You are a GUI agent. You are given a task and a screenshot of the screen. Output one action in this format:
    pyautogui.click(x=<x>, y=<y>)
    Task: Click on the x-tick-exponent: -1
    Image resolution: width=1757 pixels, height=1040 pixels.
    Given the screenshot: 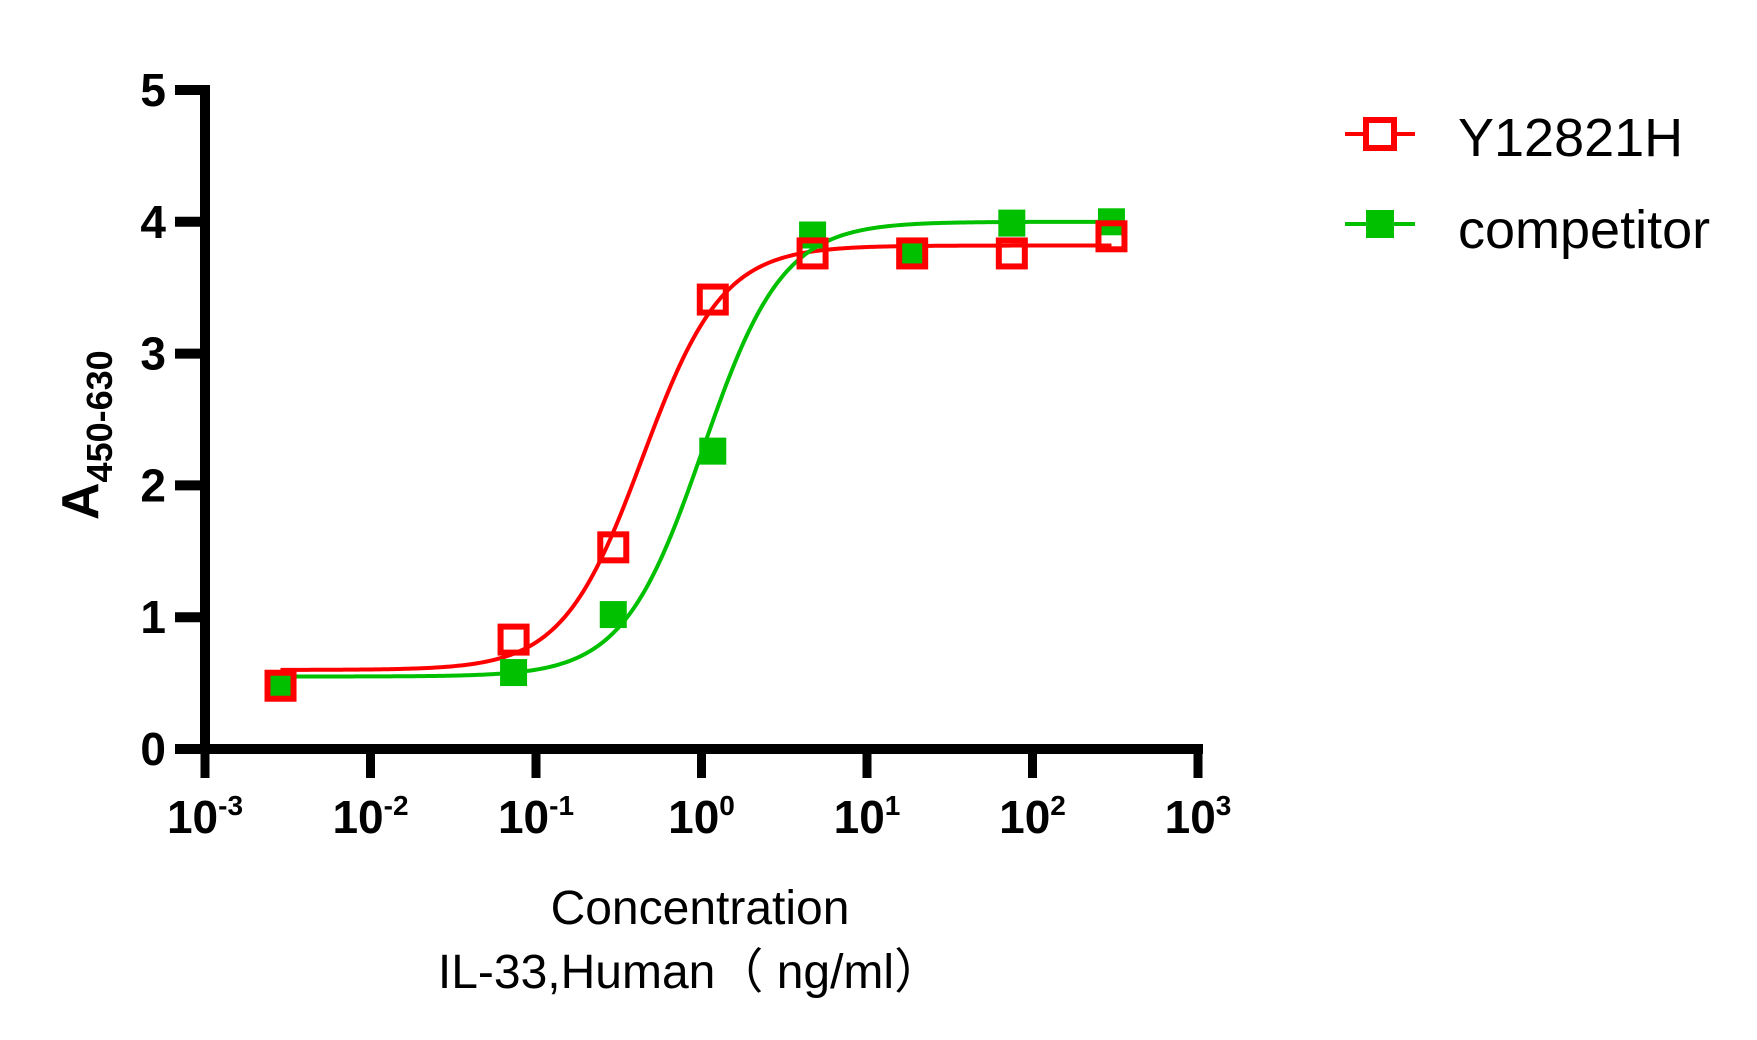 What is the action you would take?
    pyautogui.click(x=561, y=805)
    